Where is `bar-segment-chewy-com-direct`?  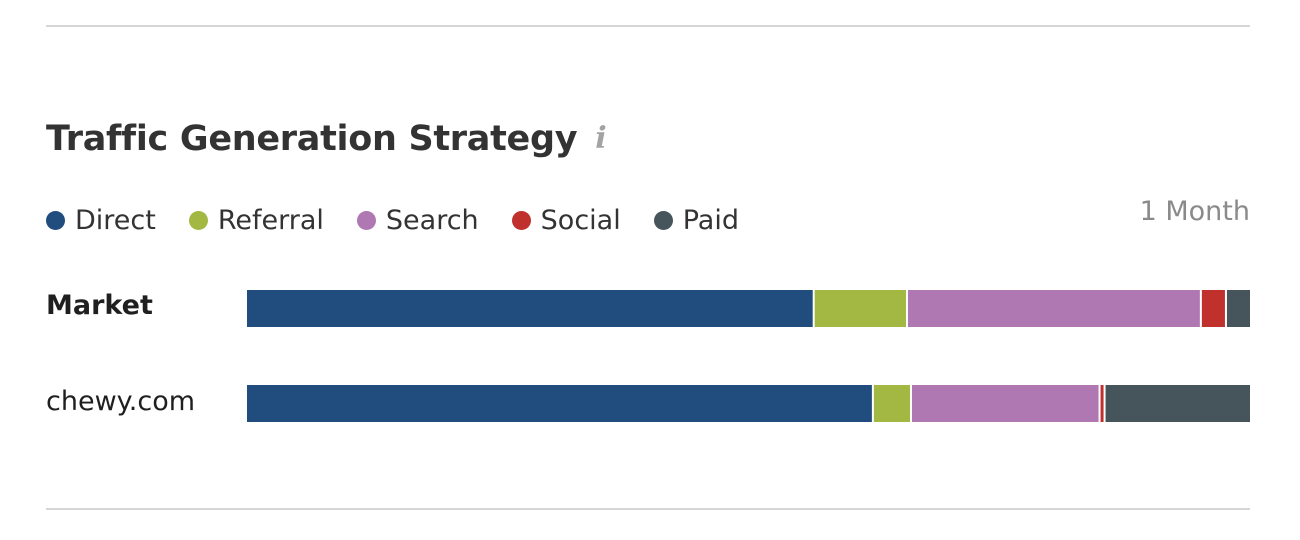
bar-segment-chewy-com-direct is located at coordinates (559, 403).